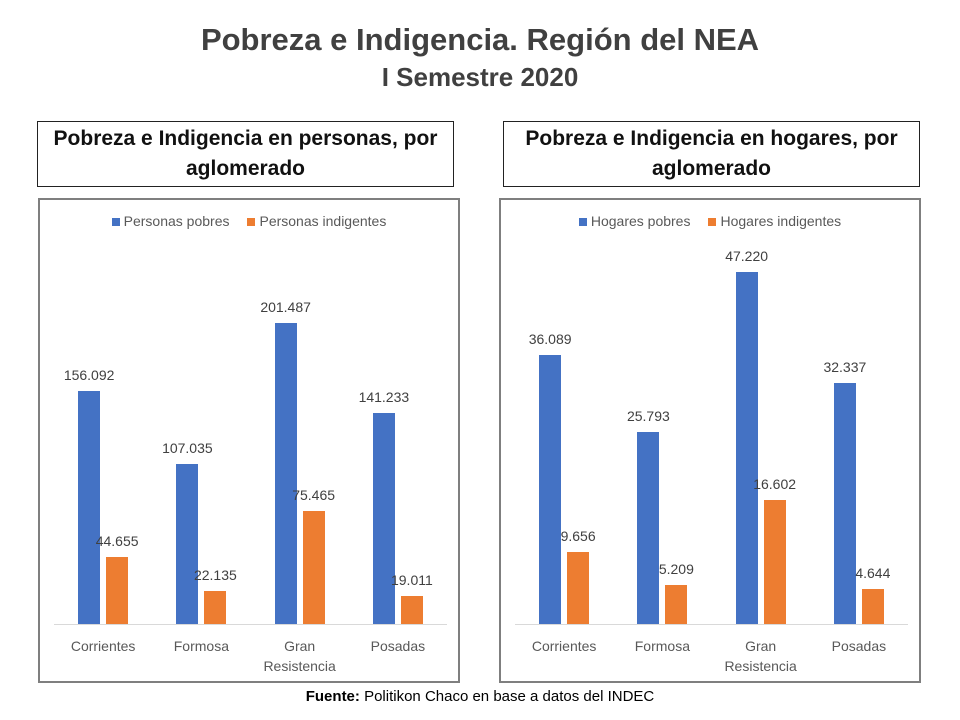 This screenshot has height=720, width=960. What do you see at coordinates (323, 221) in the screenshot?
I see `legend-label: Personas indigentes` at bounding box center [323, 221].